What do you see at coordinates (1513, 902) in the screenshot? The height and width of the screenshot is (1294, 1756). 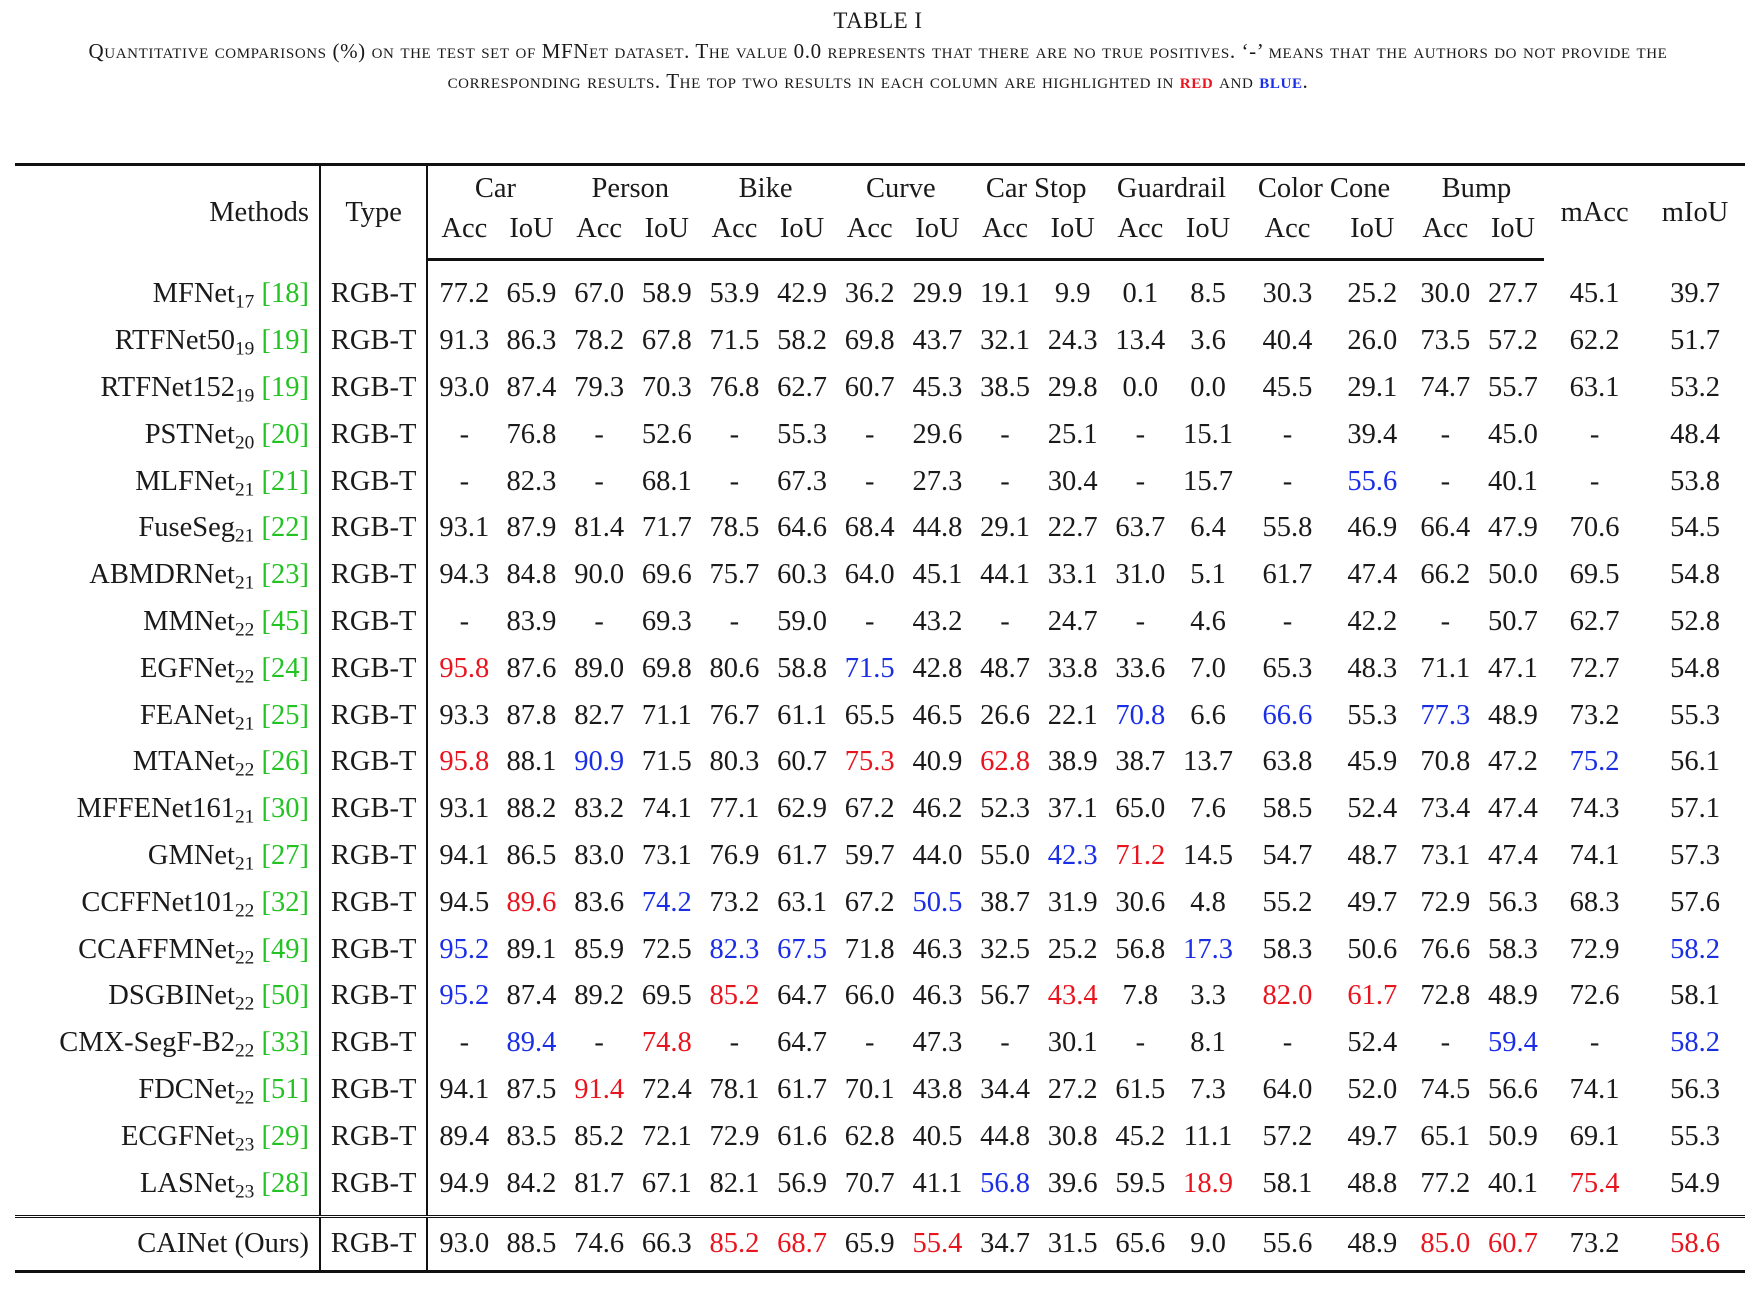 I see `value-cell: 56.3` at bounding box center [1513, 902].